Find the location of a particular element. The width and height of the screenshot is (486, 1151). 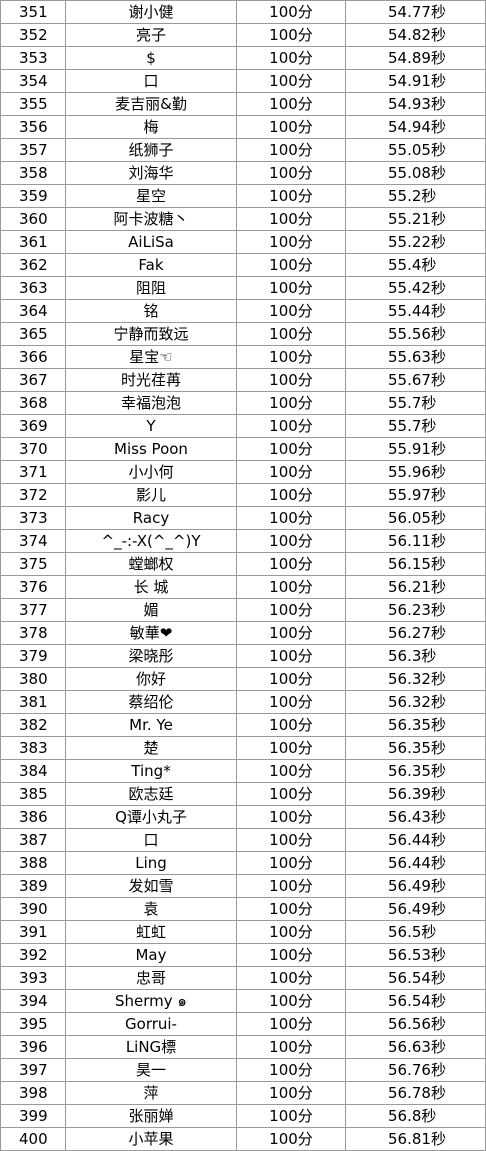

rank-cell: 393 is located at coordinates (33, 978).